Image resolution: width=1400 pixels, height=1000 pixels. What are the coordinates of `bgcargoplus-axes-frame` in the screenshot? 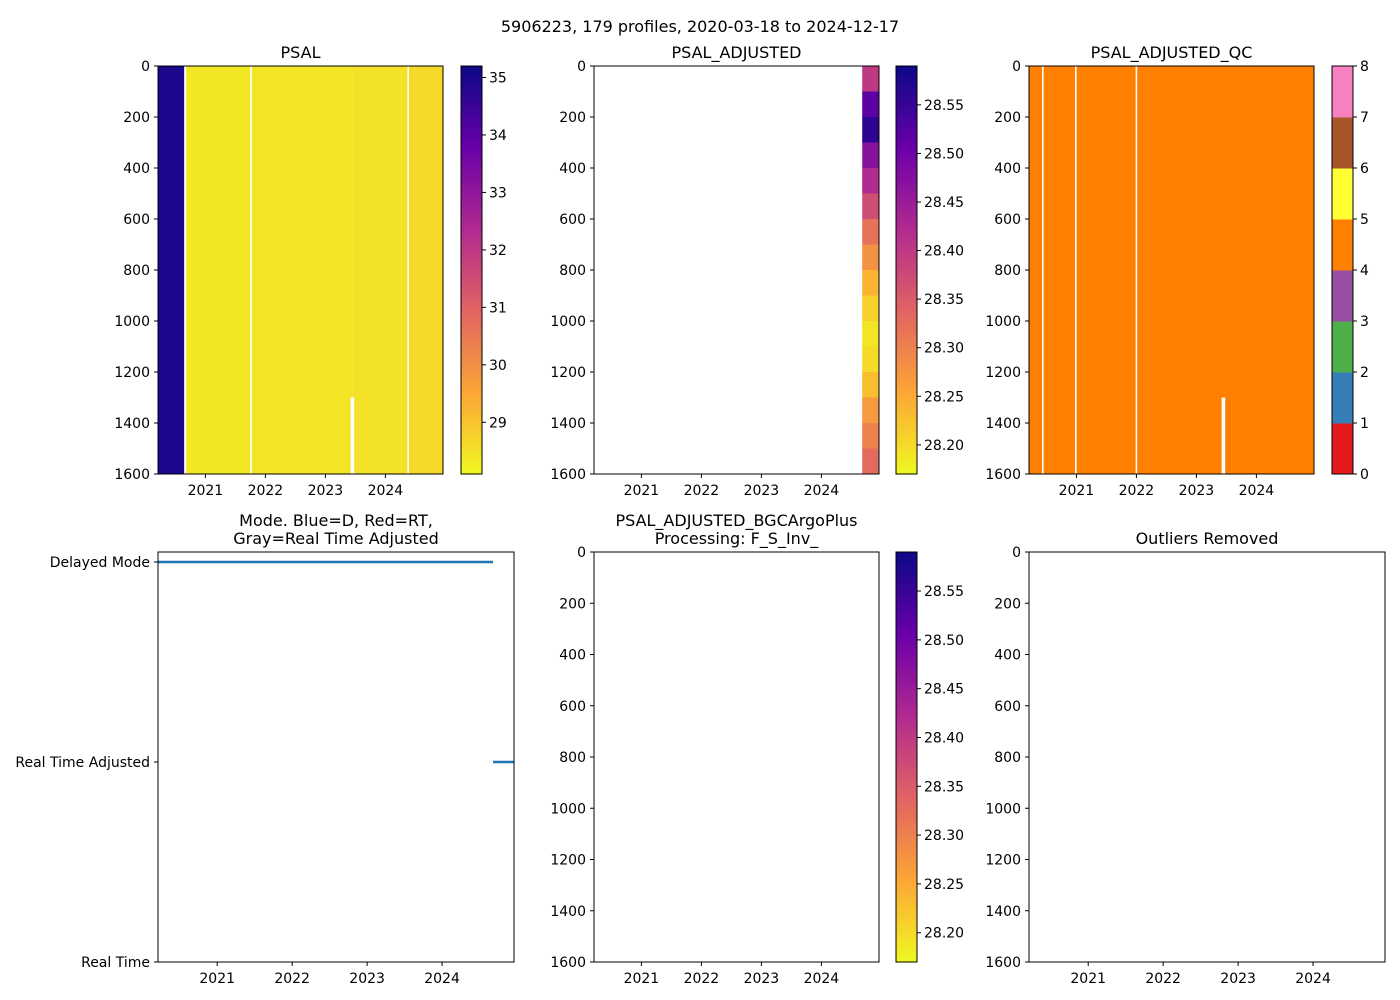 It's located at (736, 757).